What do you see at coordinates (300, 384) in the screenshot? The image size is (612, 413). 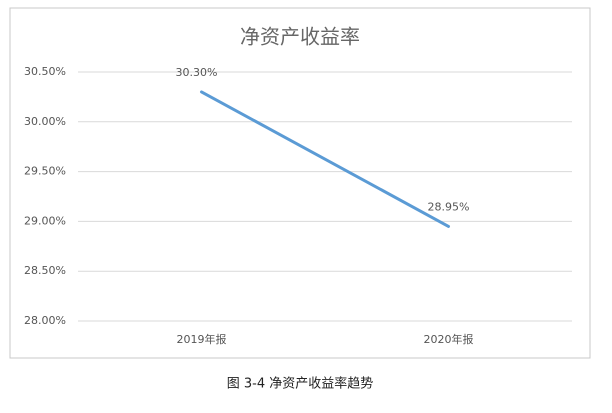 I see `caption: 图 3-4 净资产收益率趋势` at bounding box center [300, 384].